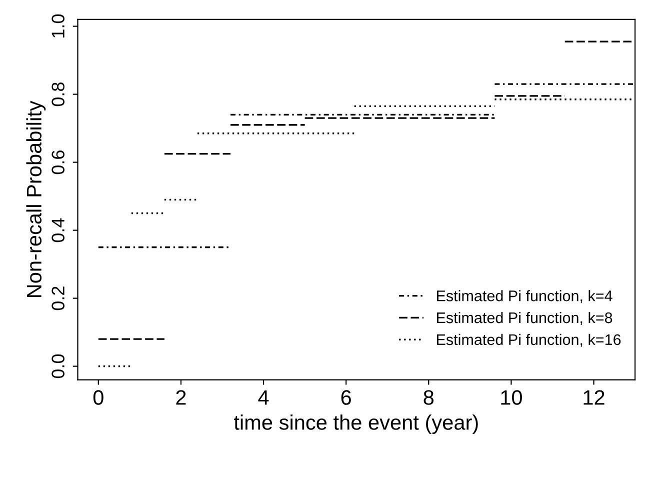  Describe the element at coordinates (346, 397) in the screenshot. I see `x-tick-label: 6` at that location.